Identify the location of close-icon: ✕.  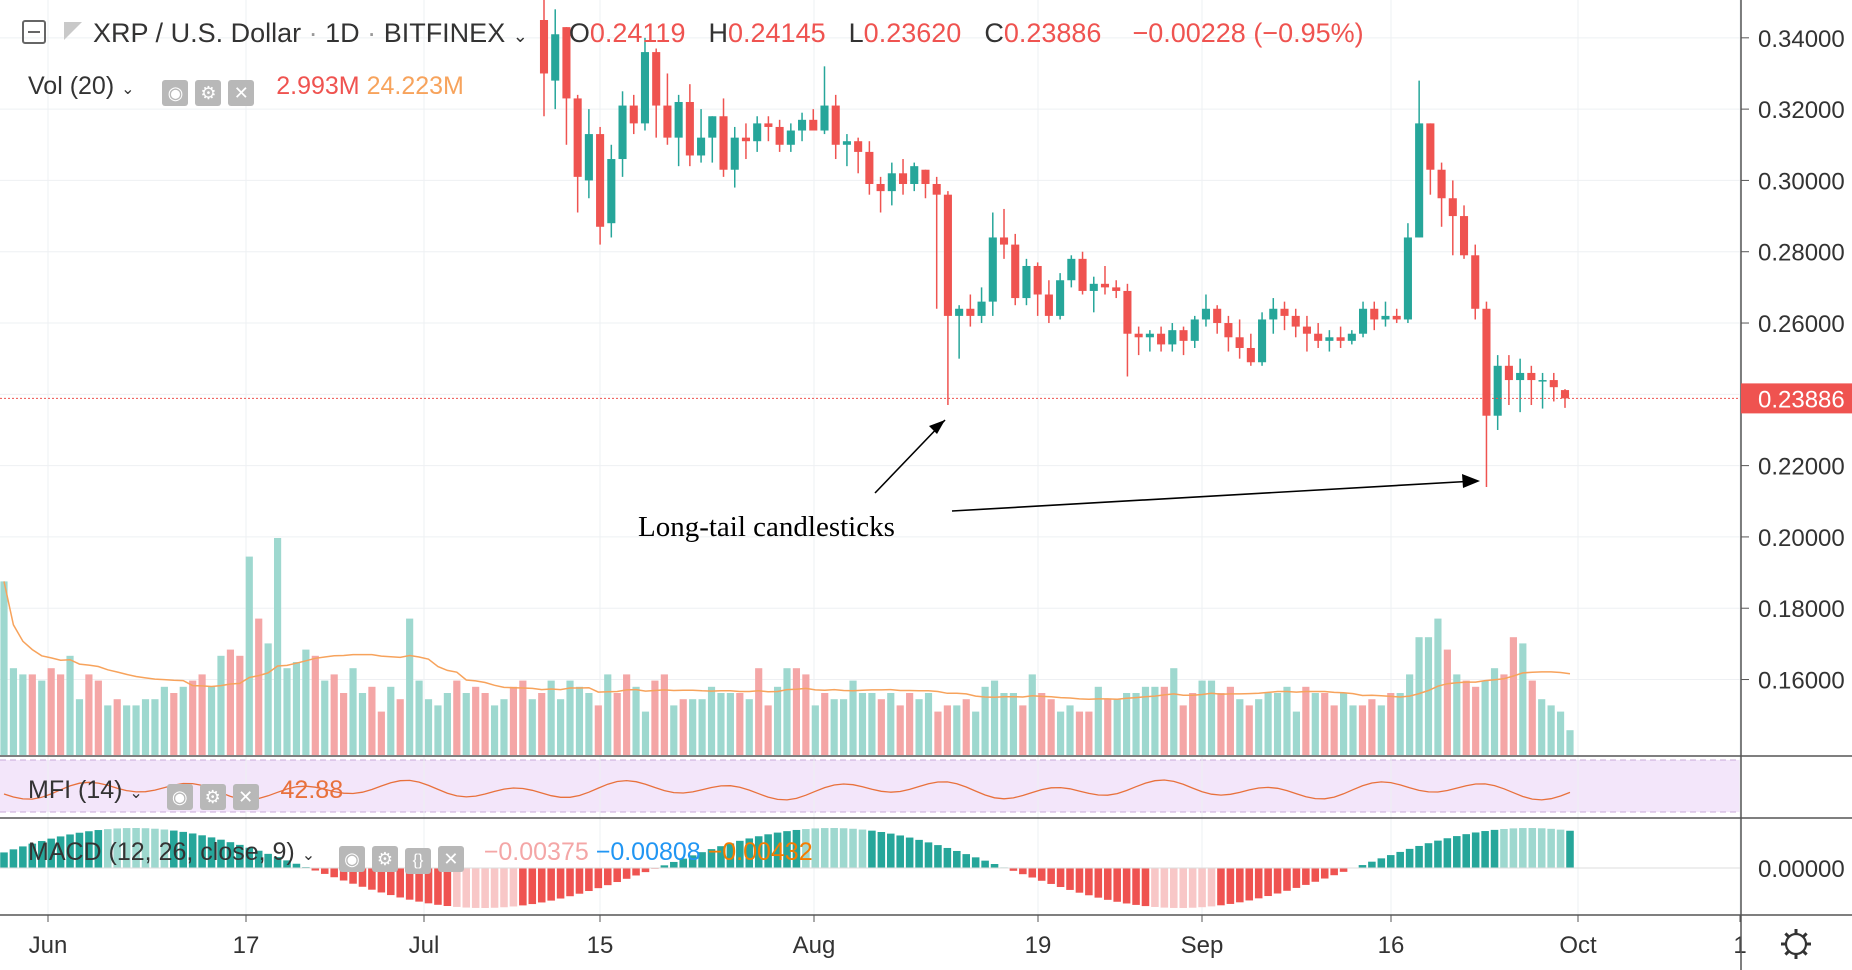
(450, 859).